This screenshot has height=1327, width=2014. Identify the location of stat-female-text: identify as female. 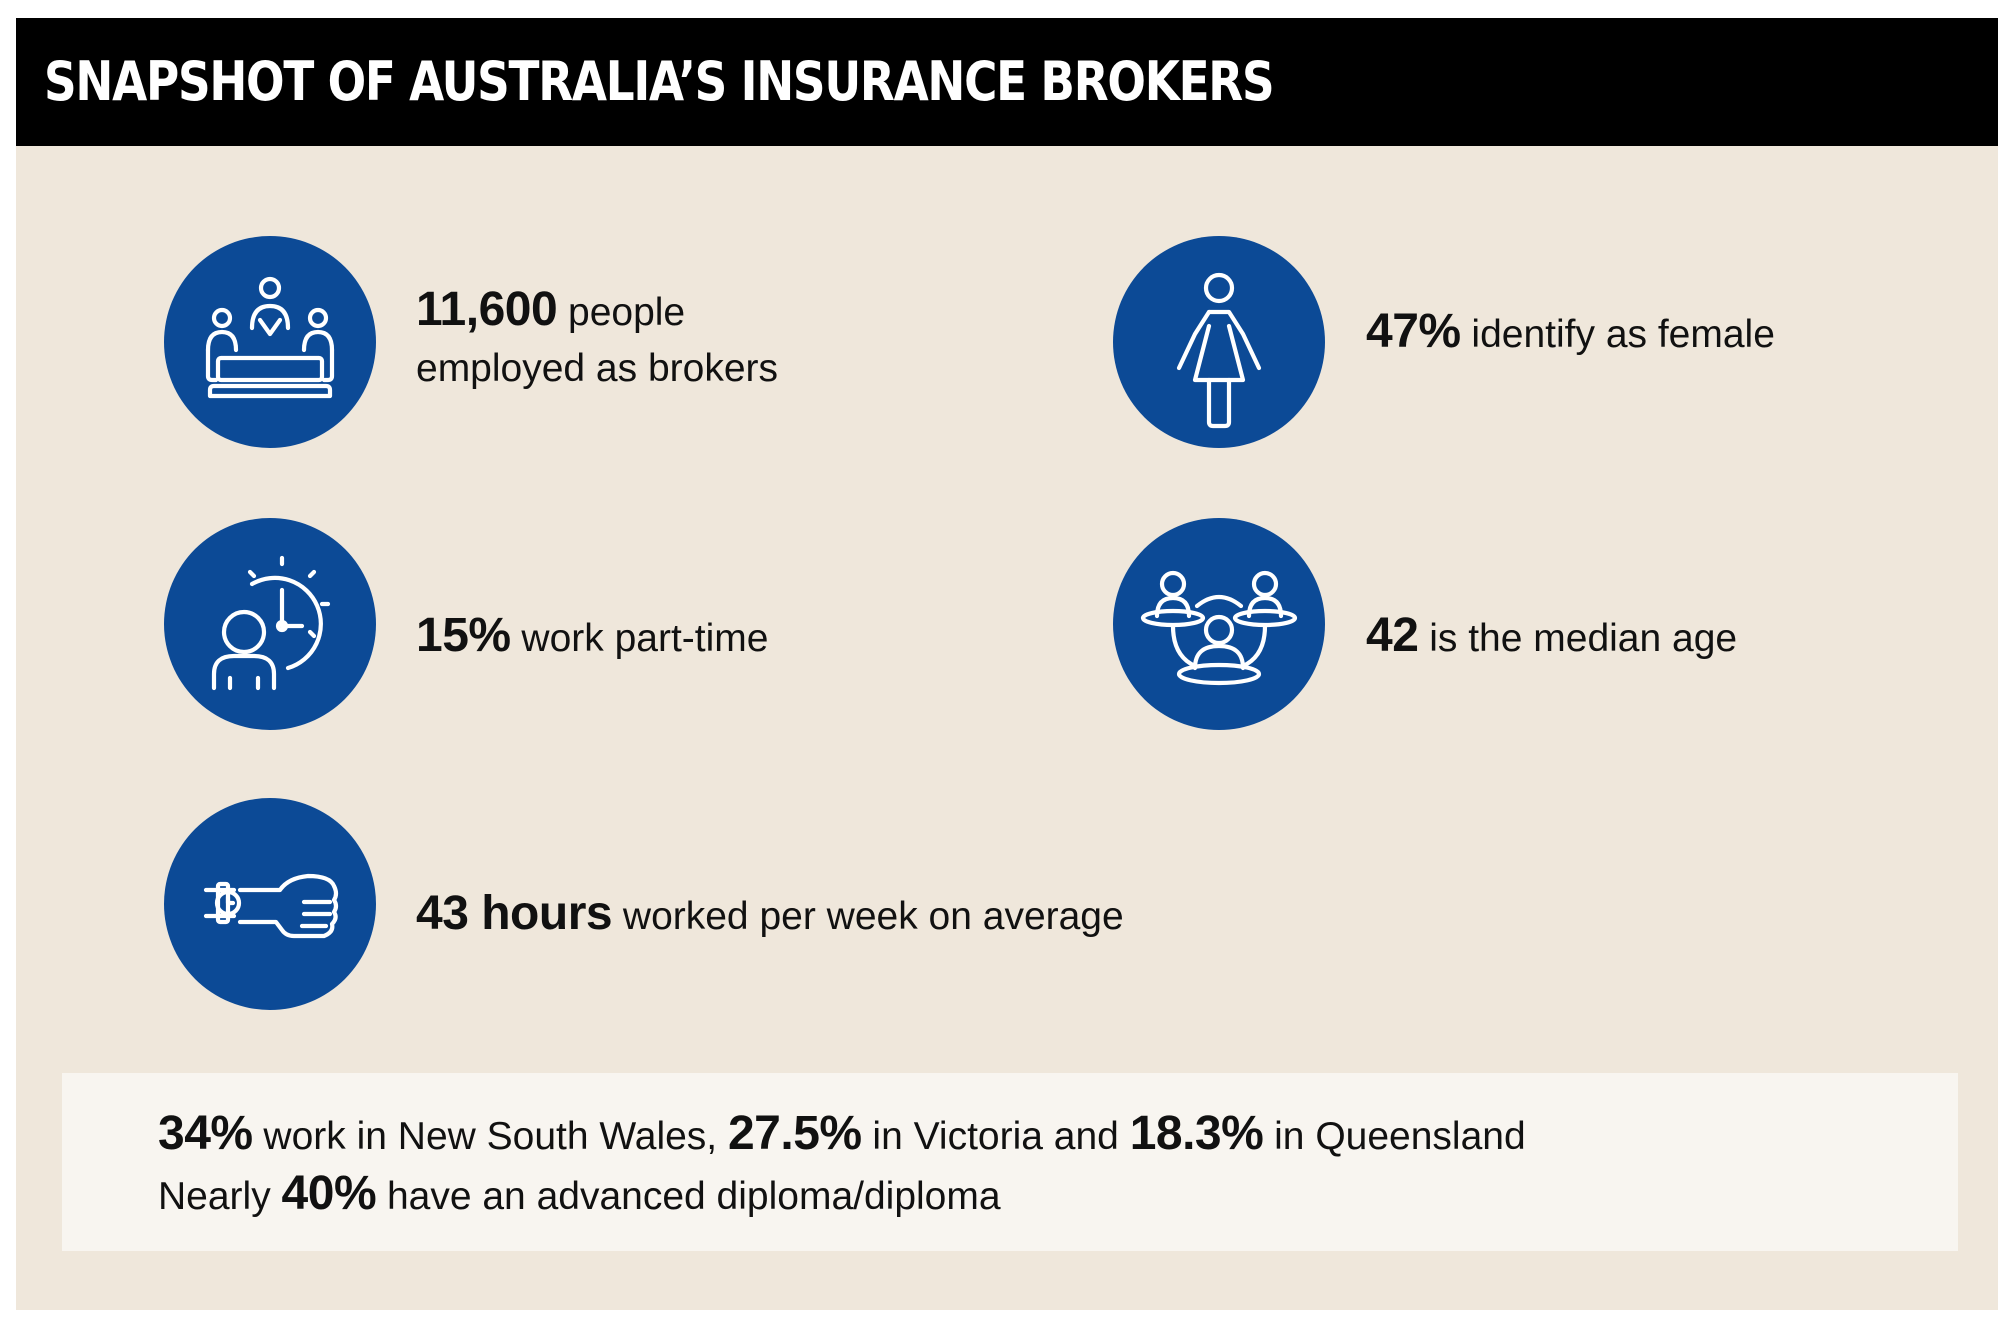
(1617, 334).